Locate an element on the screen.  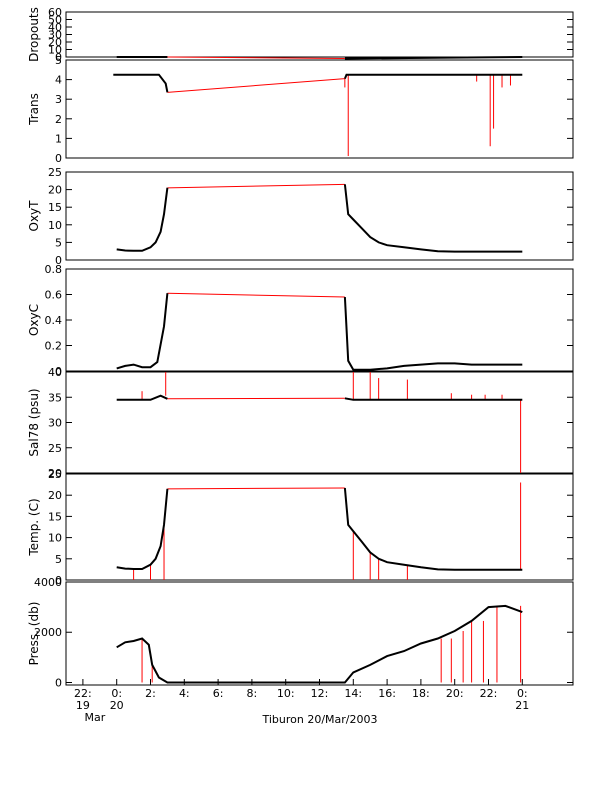
y-tick-label: 35 is located at coordinates (55, 397).